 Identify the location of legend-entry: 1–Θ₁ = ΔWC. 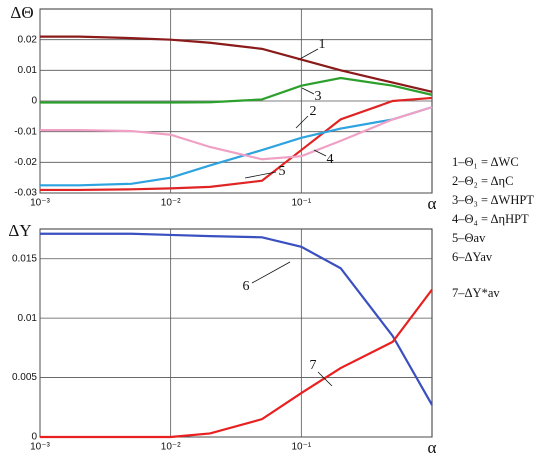
(485, 162).